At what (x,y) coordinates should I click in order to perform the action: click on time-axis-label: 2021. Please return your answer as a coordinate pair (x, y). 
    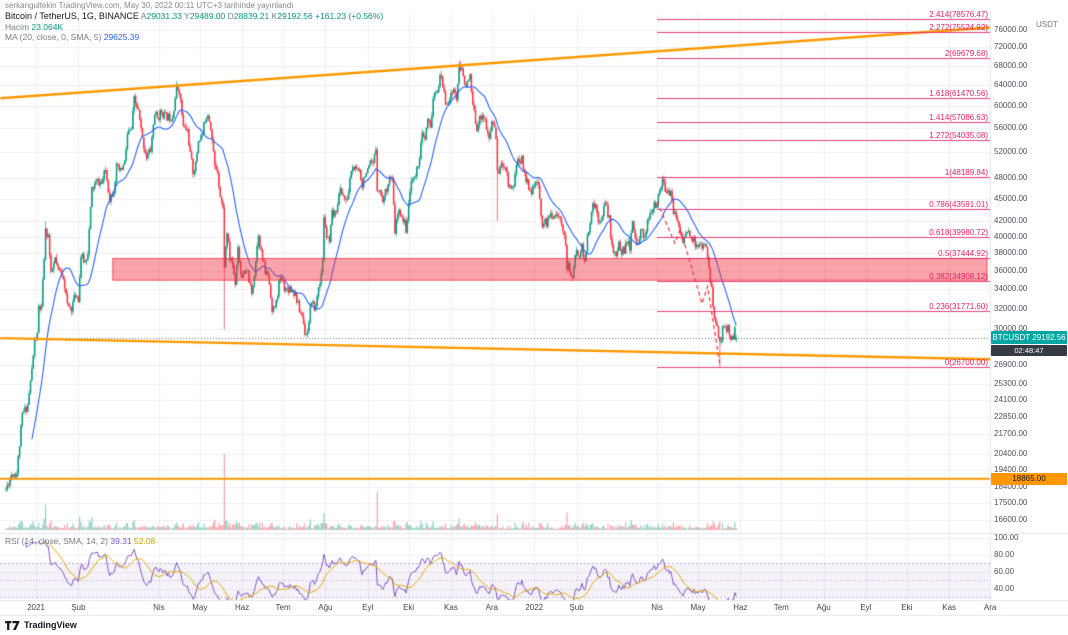
    Looking at the image, I should click on (36, 607).